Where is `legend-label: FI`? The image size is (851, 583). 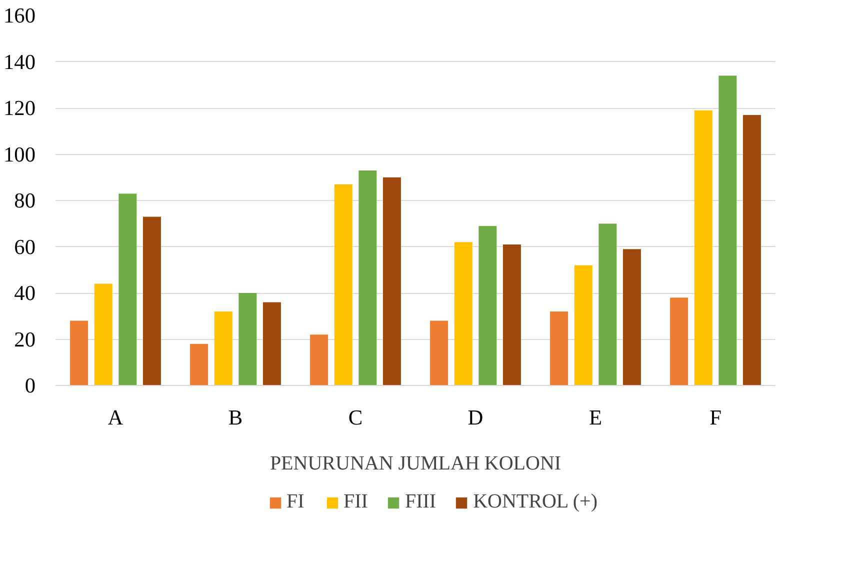
legend-label: FI is located at coordinates (296, 502).